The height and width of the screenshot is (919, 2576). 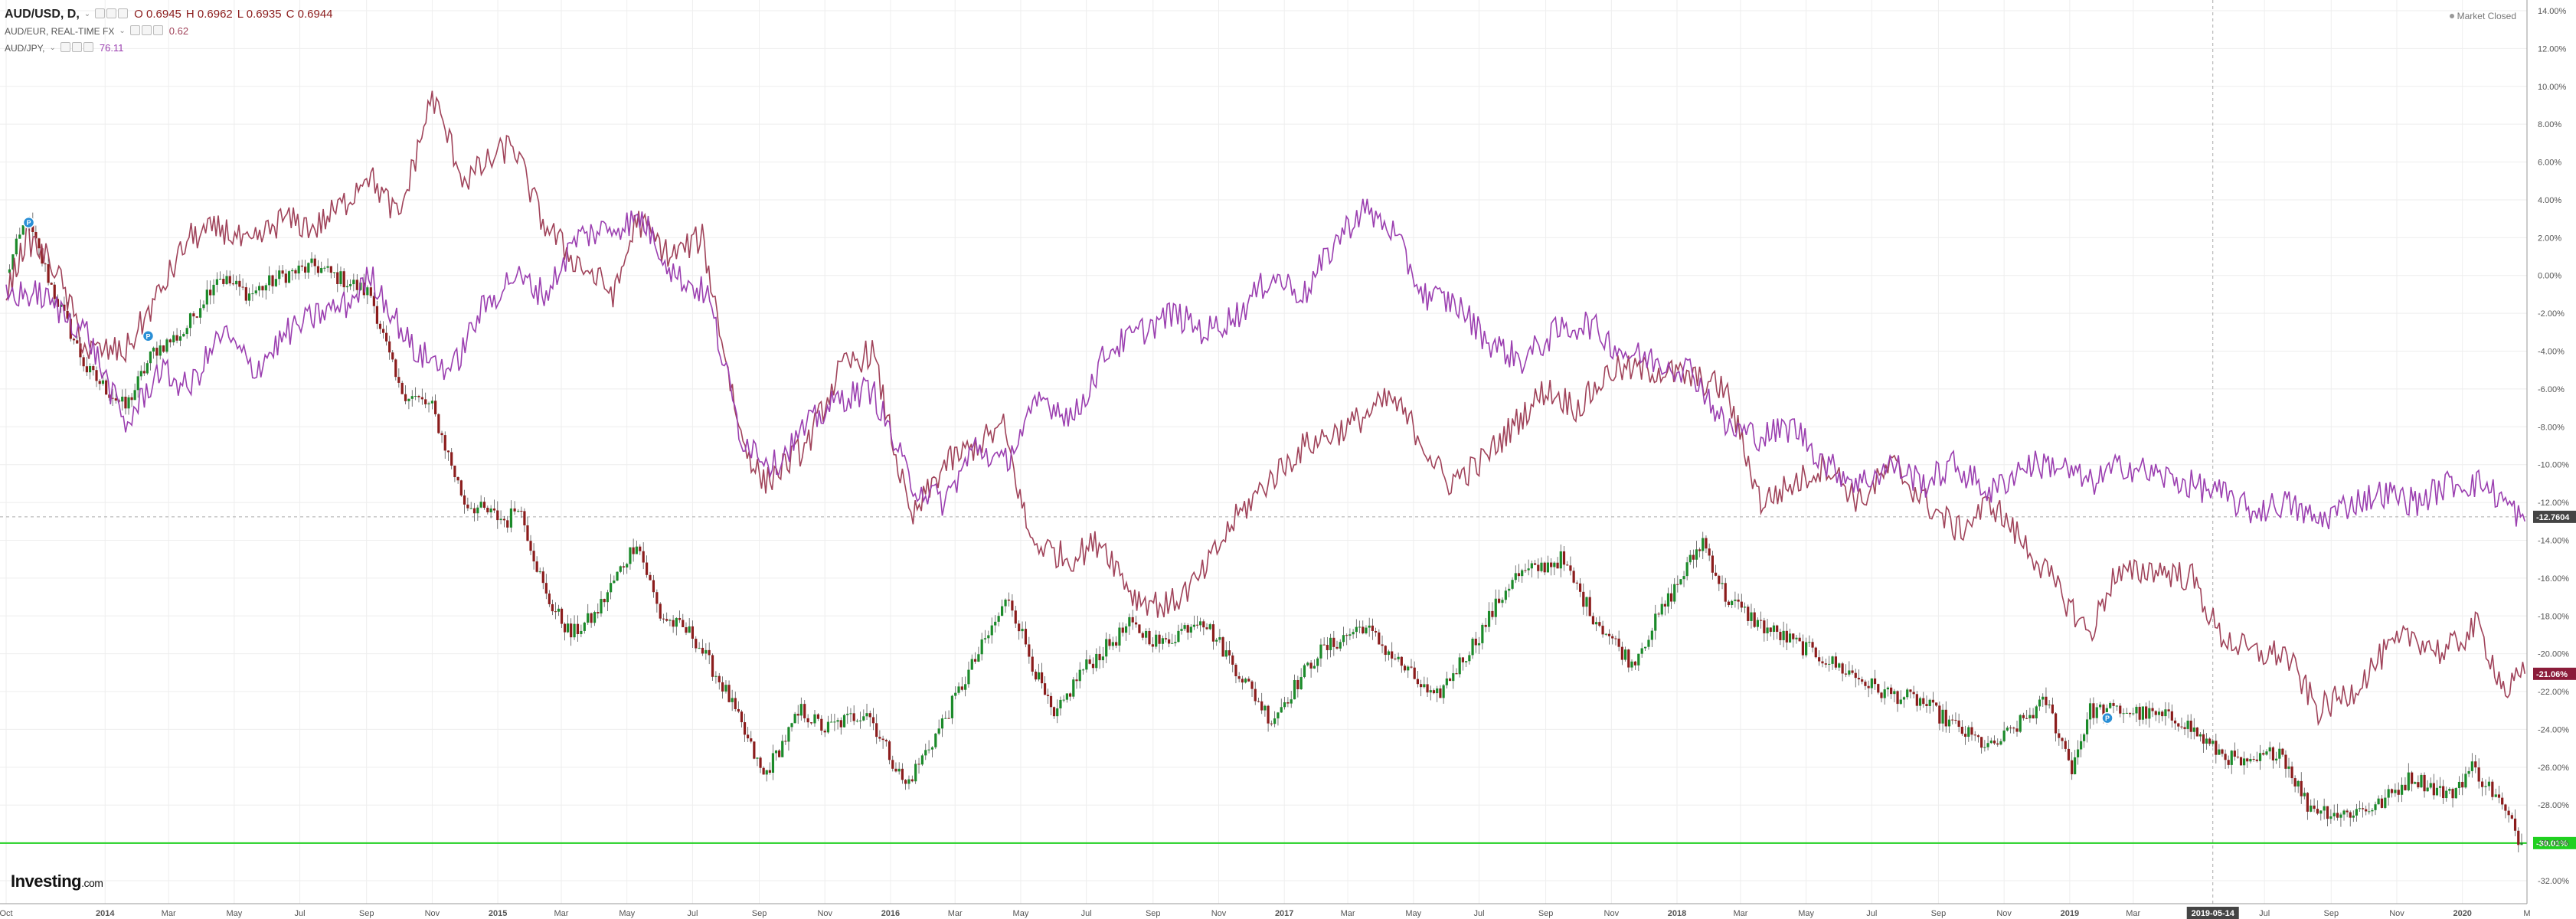 I want to click on series3-symbol: AUD/JPY,, so click(x=25, y=48).